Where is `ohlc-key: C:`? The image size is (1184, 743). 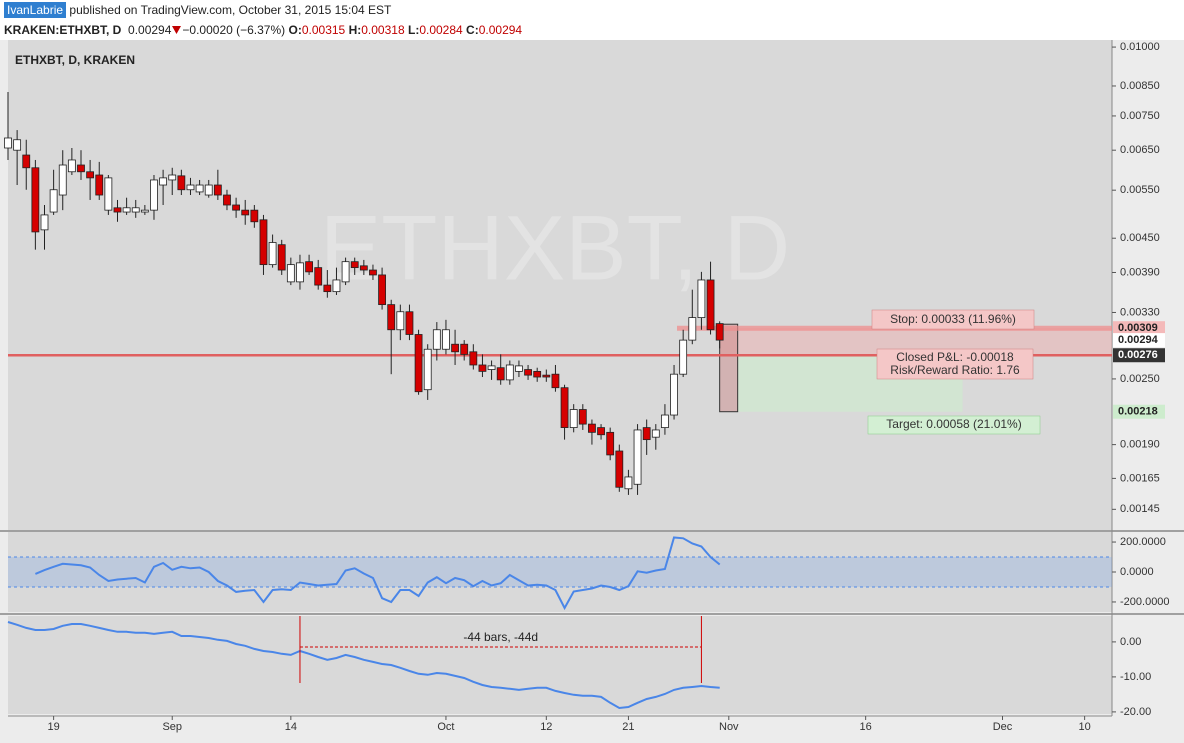 ohlc-key: C: is located at coordinates (472, 30).